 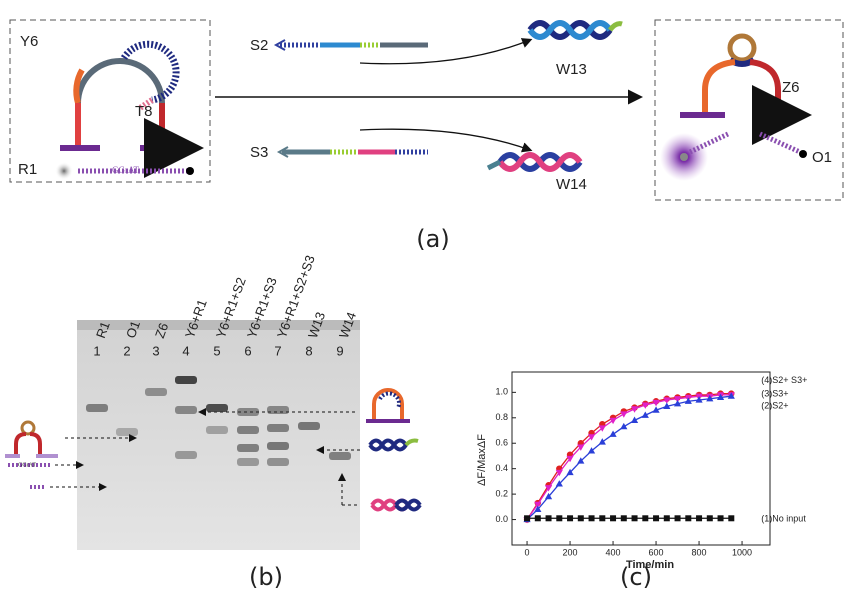 I want to click on box-left, so click(x=110, y=101).